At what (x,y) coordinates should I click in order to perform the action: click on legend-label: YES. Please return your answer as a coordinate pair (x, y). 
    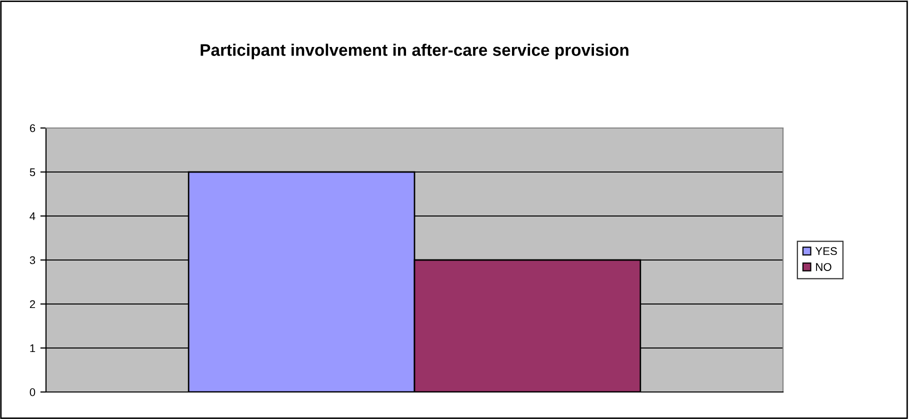
    Looking at the image, I should click on (826, 251).